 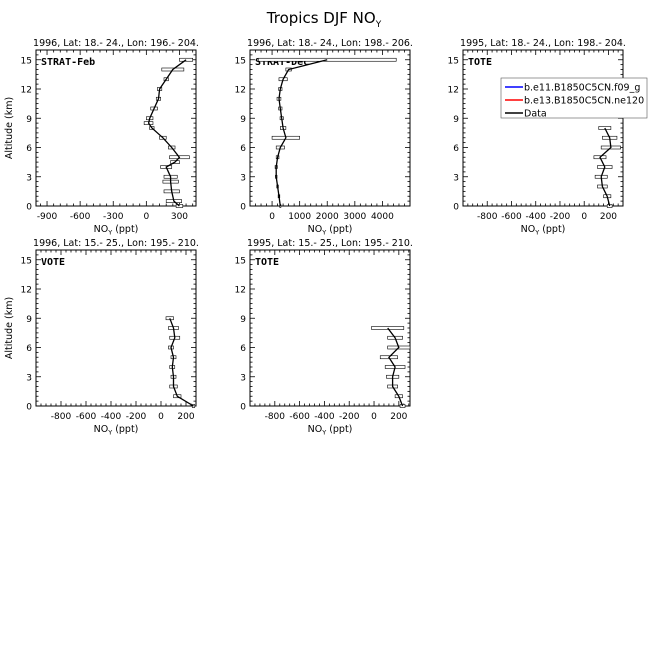 I want to click on legend-label: b.e13.B1850C5CN.ne120, so click(x=584, y=101).